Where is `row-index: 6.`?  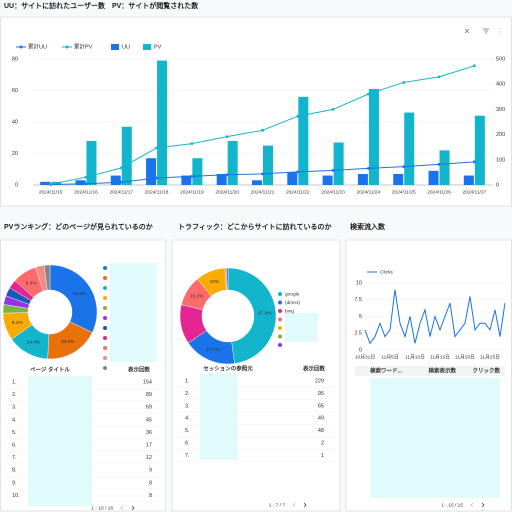 row-index: 6. is located at coordinates (14, 445).